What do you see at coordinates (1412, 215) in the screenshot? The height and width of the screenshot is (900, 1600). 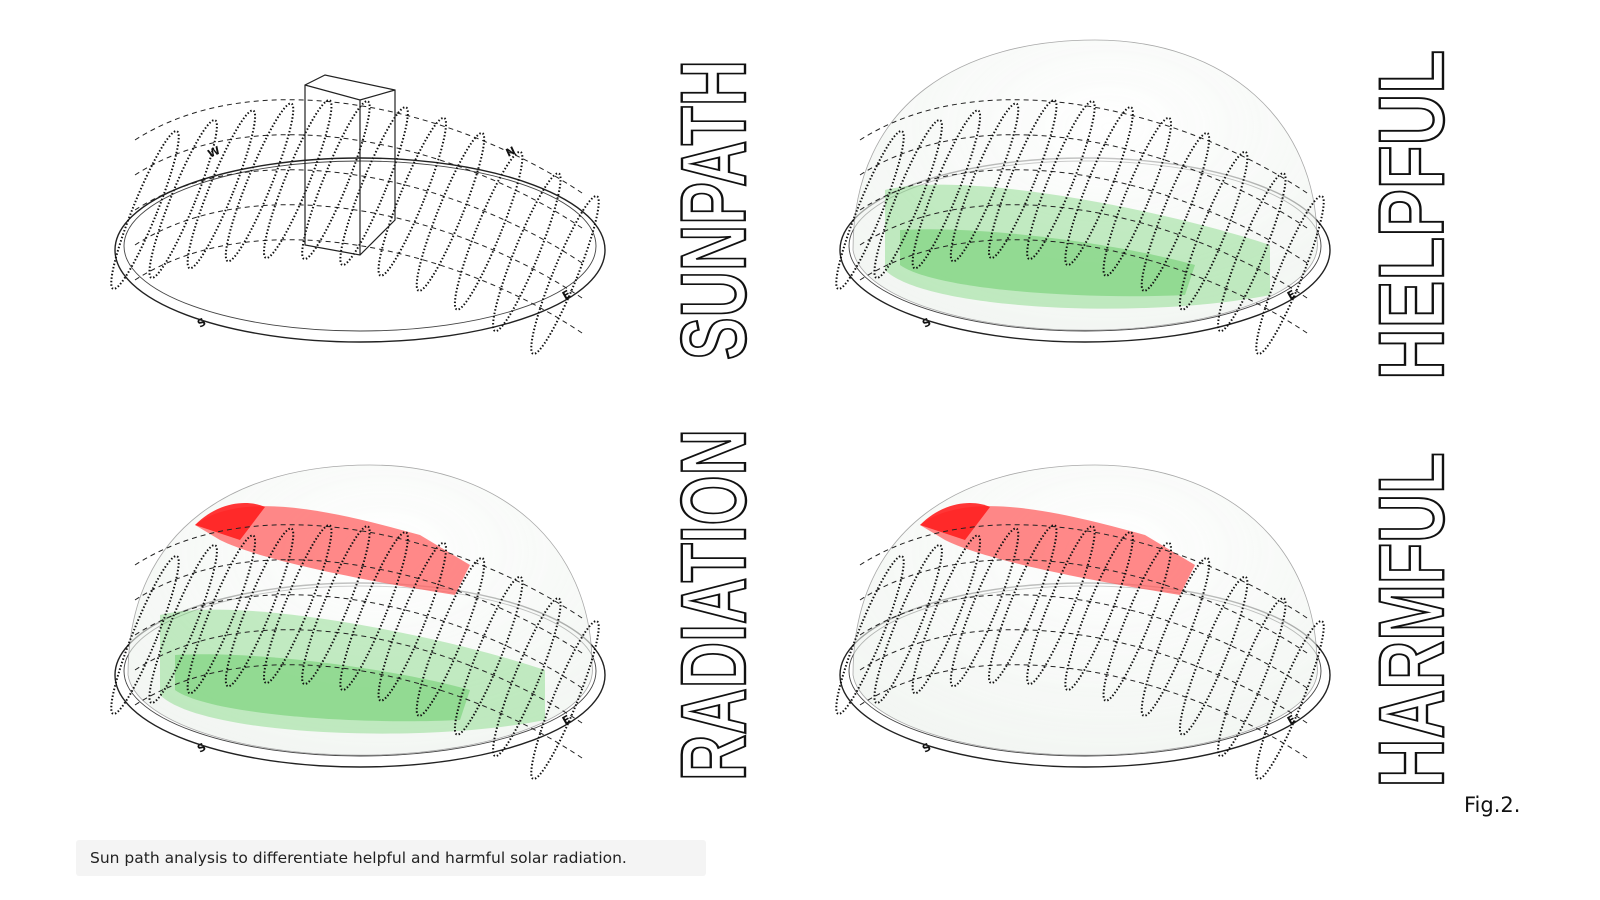 I see `panel-title: HELPFUL` at bounding box center [1412, 215].